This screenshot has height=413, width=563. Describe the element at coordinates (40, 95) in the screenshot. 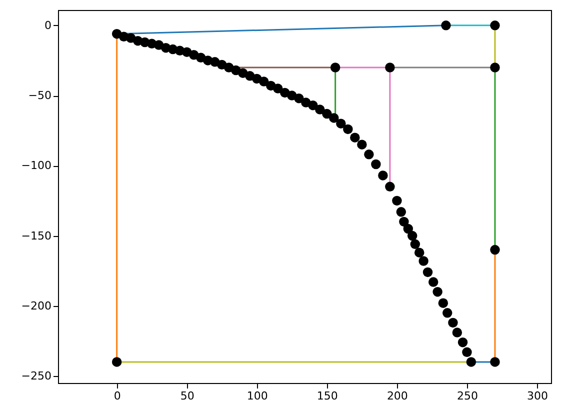

I see `y-tick-label: −50` at that location.